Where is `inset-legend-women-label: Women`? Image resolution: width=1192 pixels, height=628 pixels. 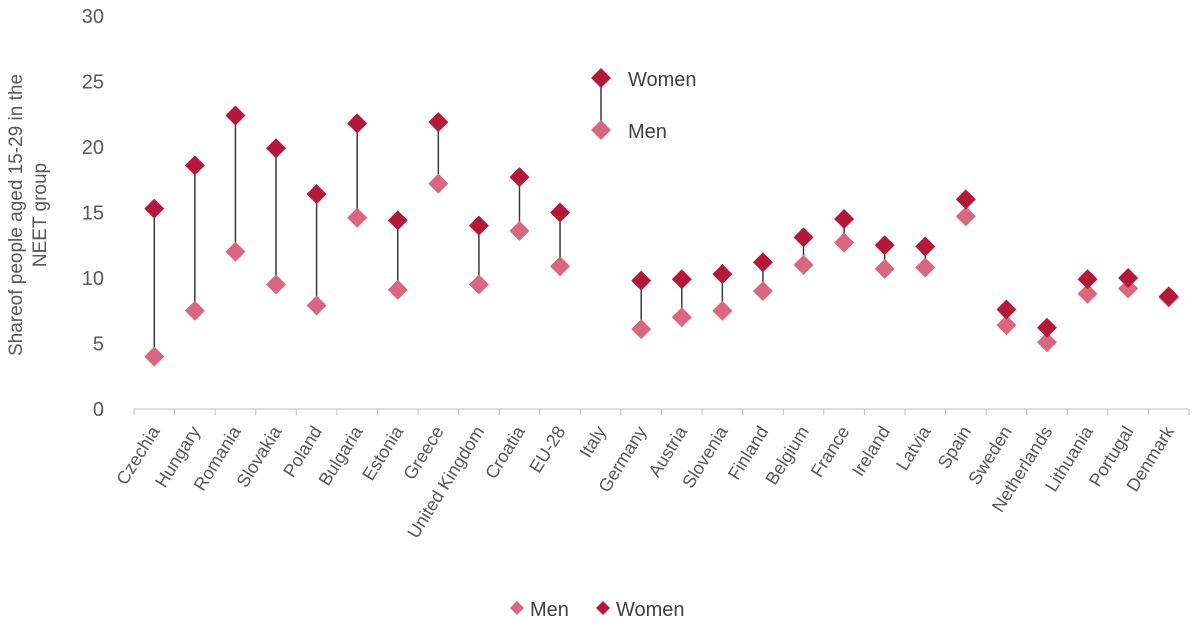 inset-legend-women-label: Women is located at coordinates (662, 80).